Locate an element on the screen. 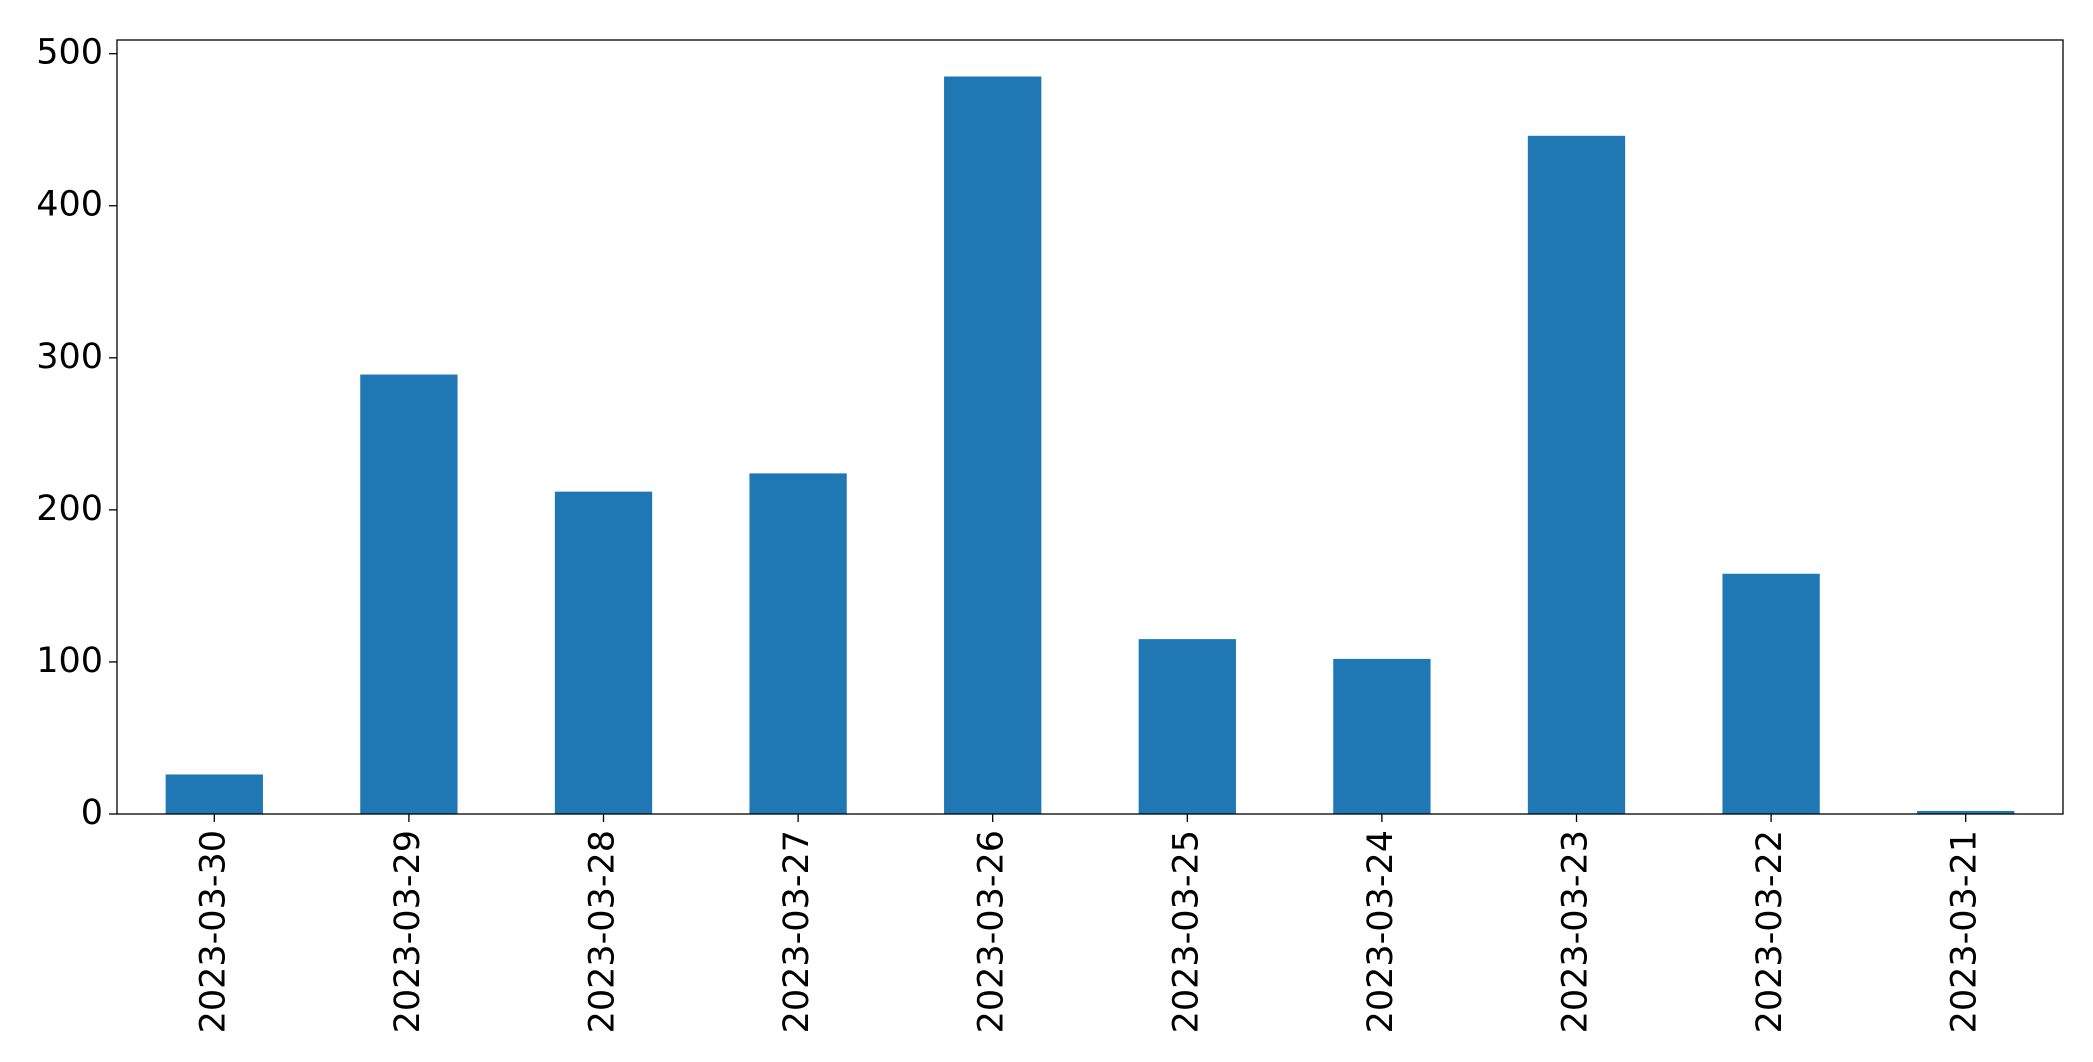 The image size is (2093, 1062). y-tick-label: 200 is located at coordinates (69, 509).